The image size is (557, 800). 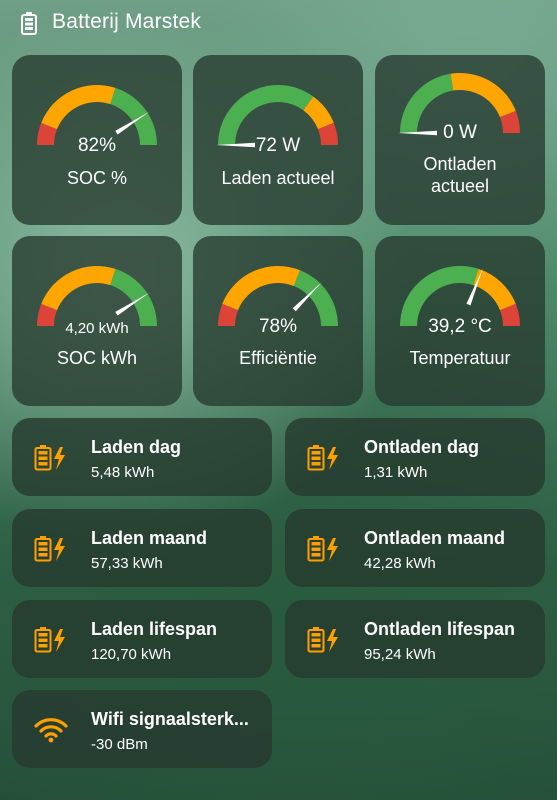 I want to click on tile-name: Laden maand, so click(x=149, y=538).